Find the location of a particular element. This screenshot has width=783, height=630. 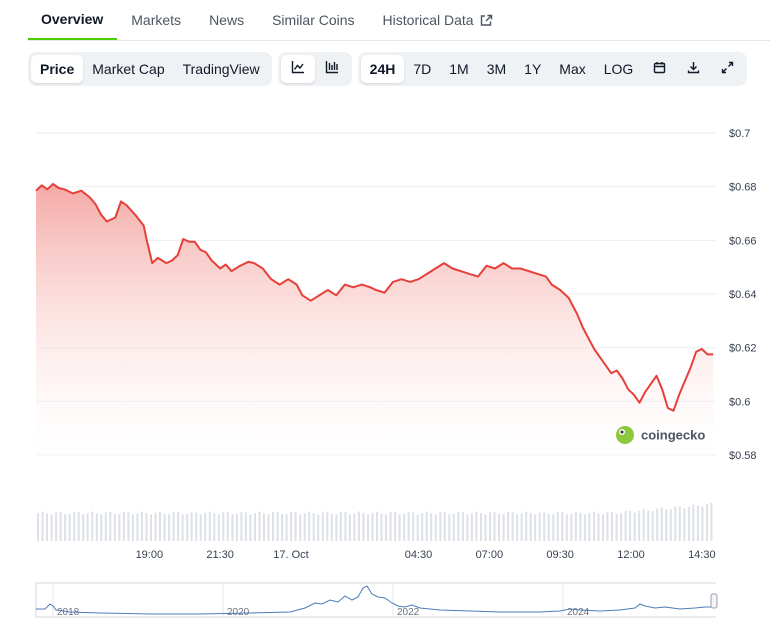

external-link-icon is located at coordinates (486, 20).